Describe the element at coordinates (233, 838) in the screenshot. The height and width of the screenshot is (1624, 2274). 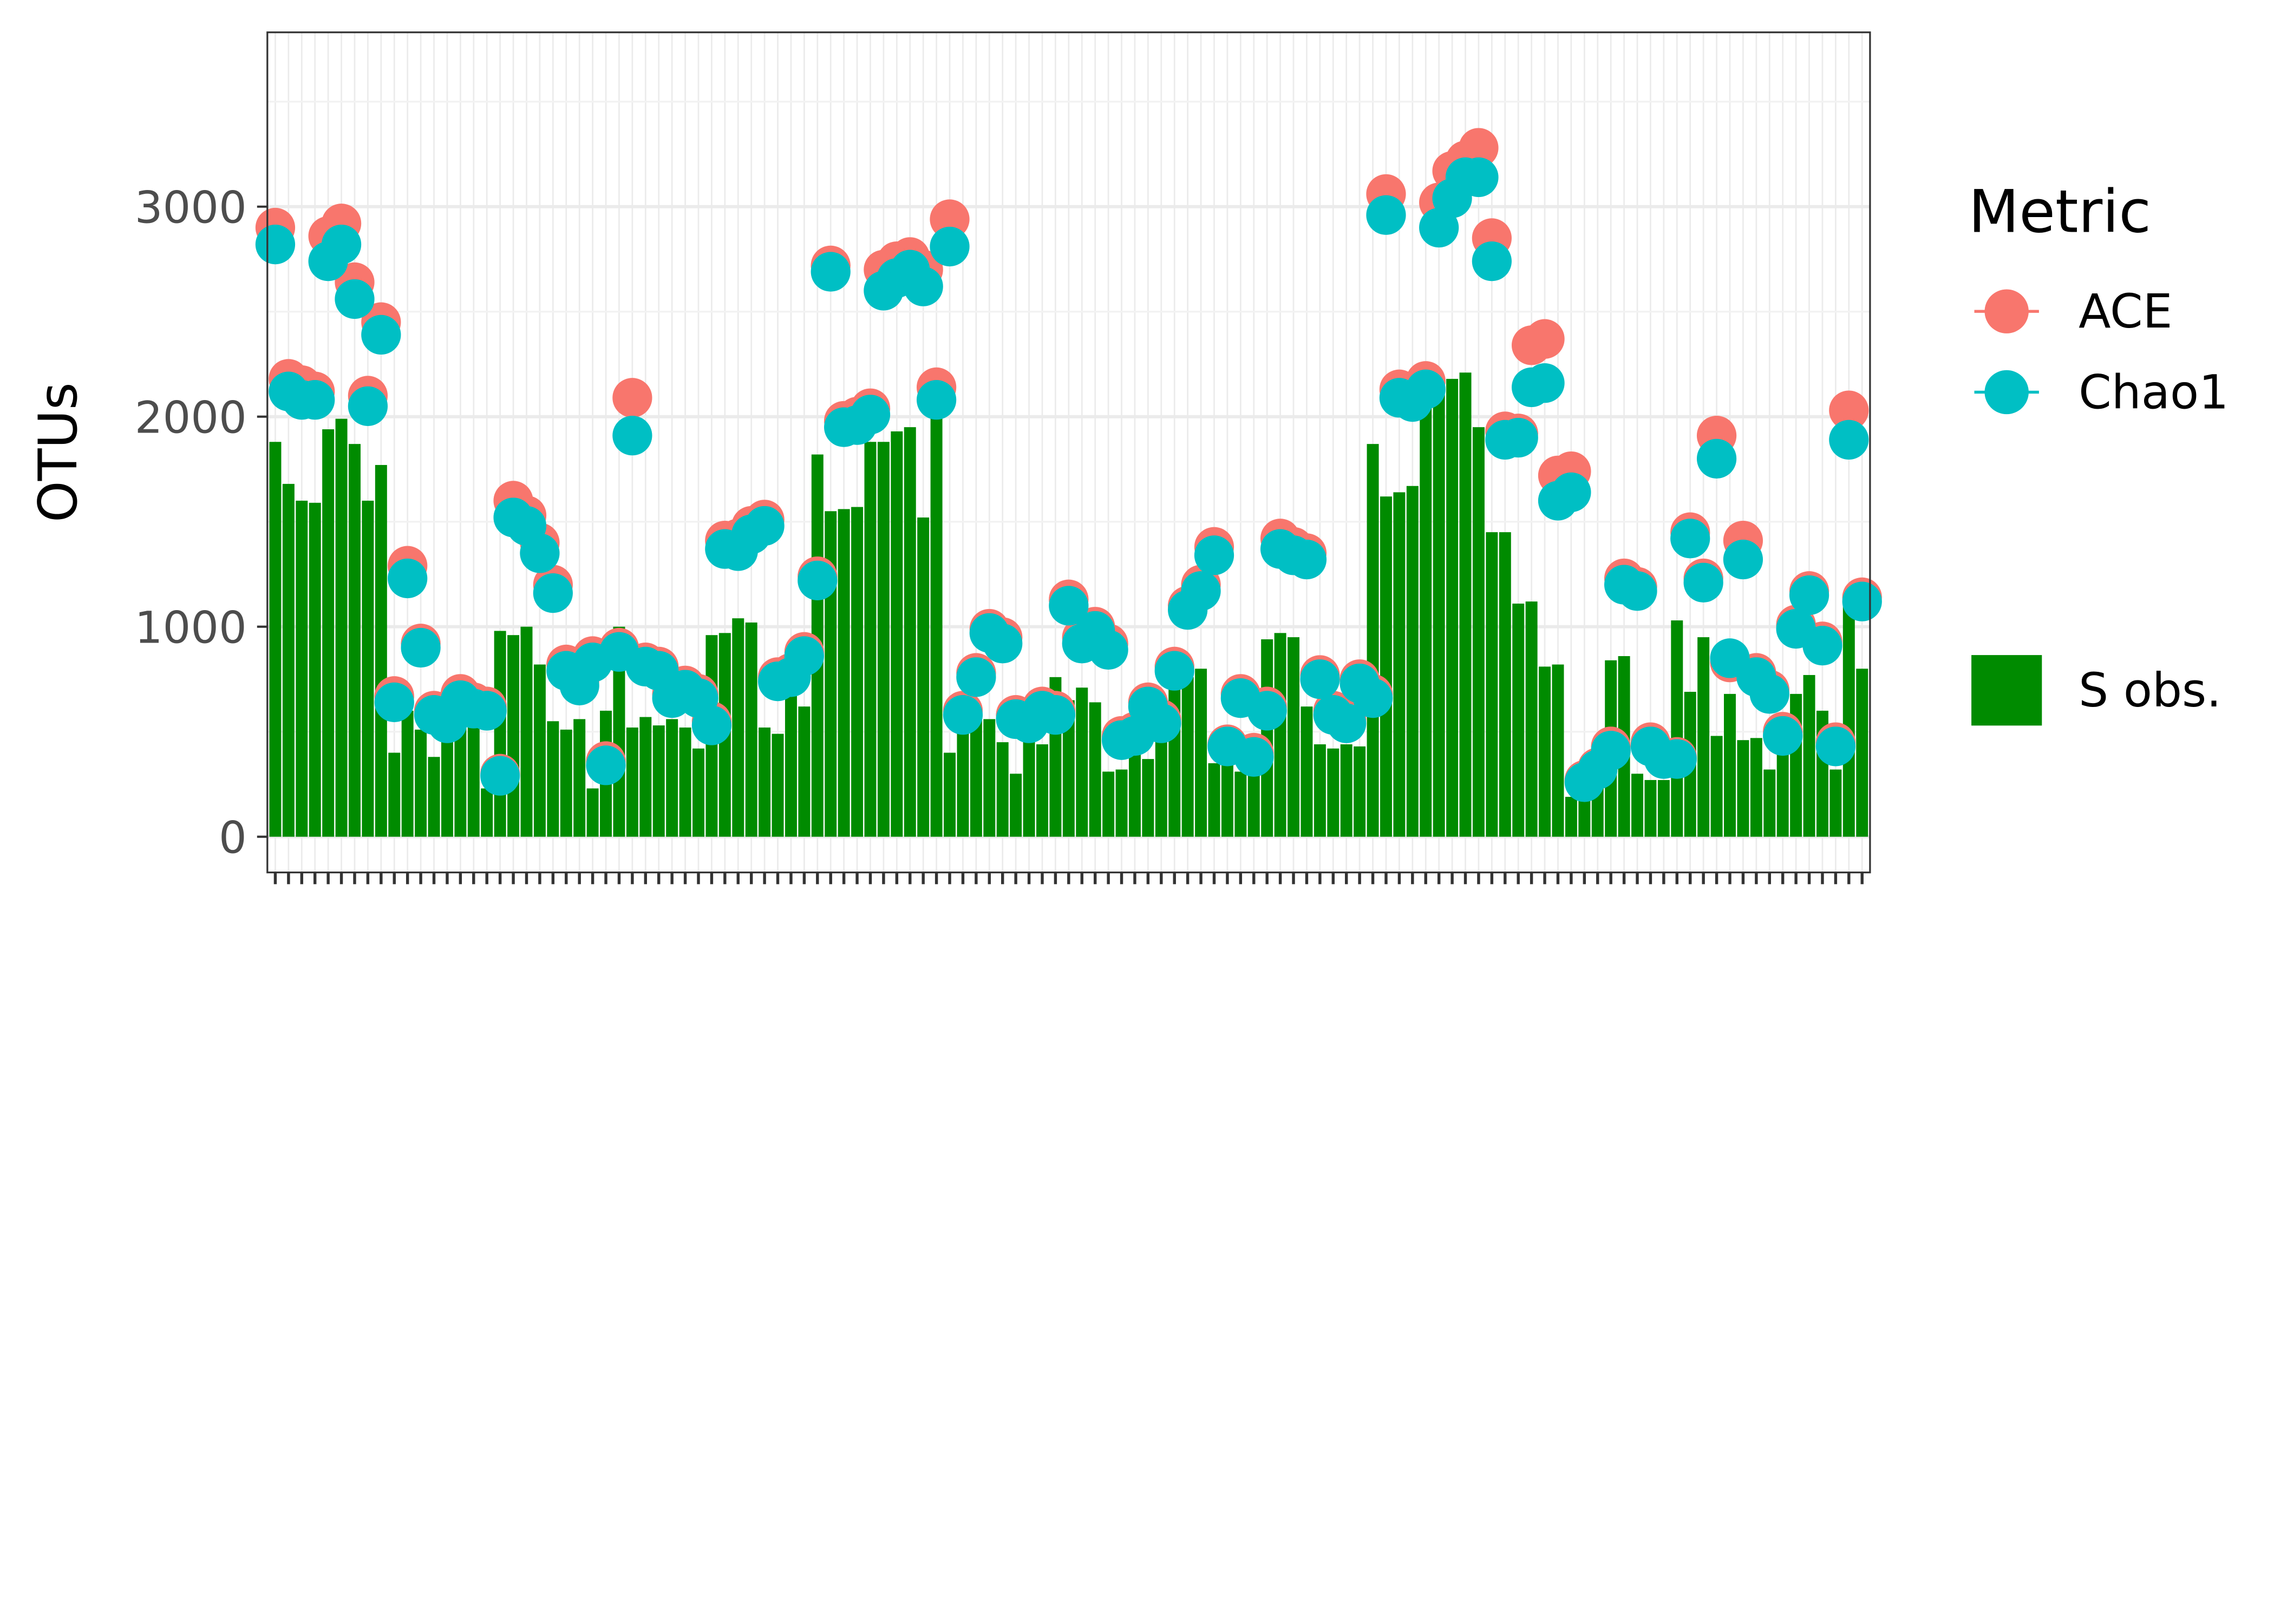
I see `y-tick-label: 0` at that location.